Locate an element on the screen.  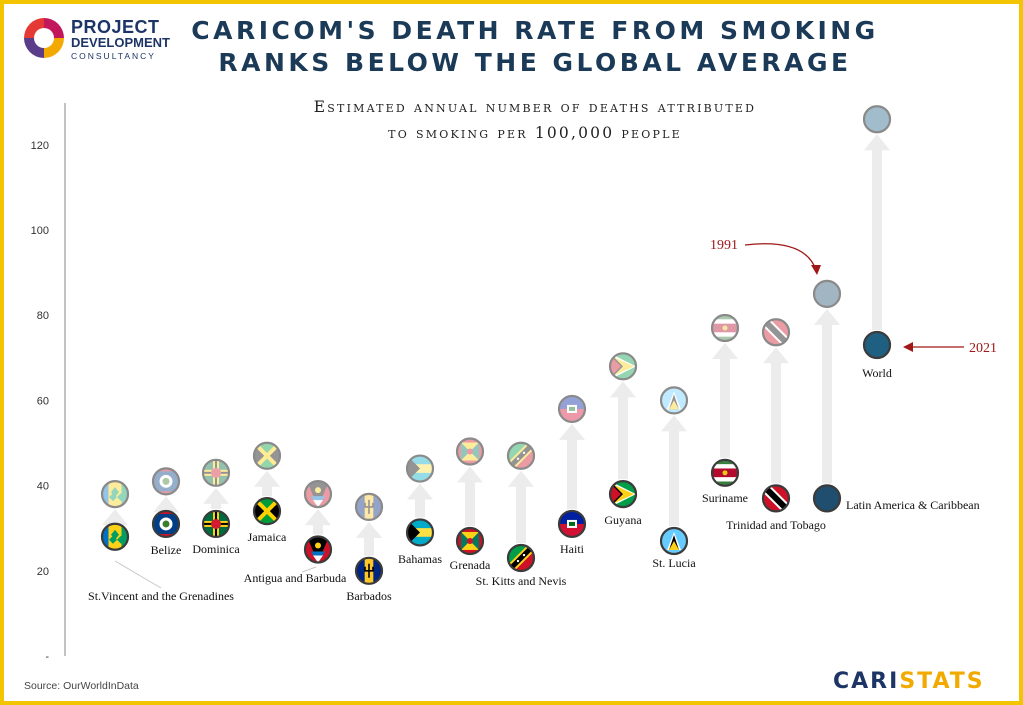
country-label: Bahamas is located at coordinates (420, 559).